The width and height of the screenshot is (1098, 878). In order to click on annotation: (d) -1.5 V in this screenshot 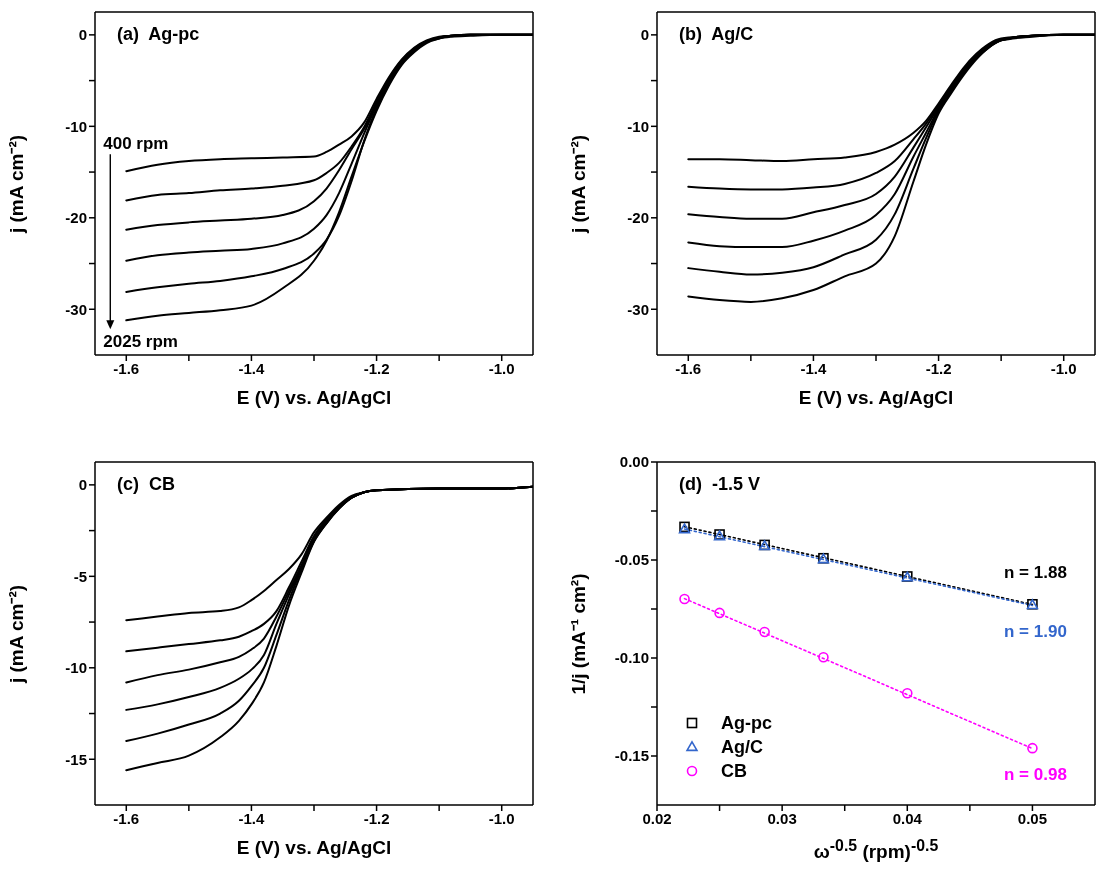, I will do `click(720, 484)`.